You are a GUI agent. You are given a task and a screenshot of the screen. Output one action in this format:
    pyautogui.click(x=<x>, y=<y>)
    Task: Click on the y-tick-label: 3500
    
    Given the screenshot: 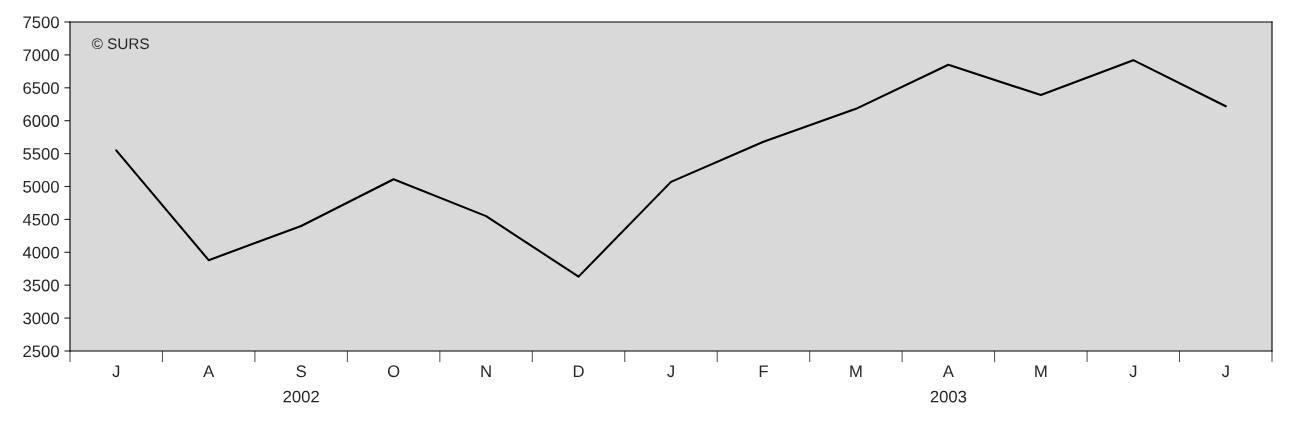 What is the action you would take?
    pyautogui.click(x=41, y=285)
    